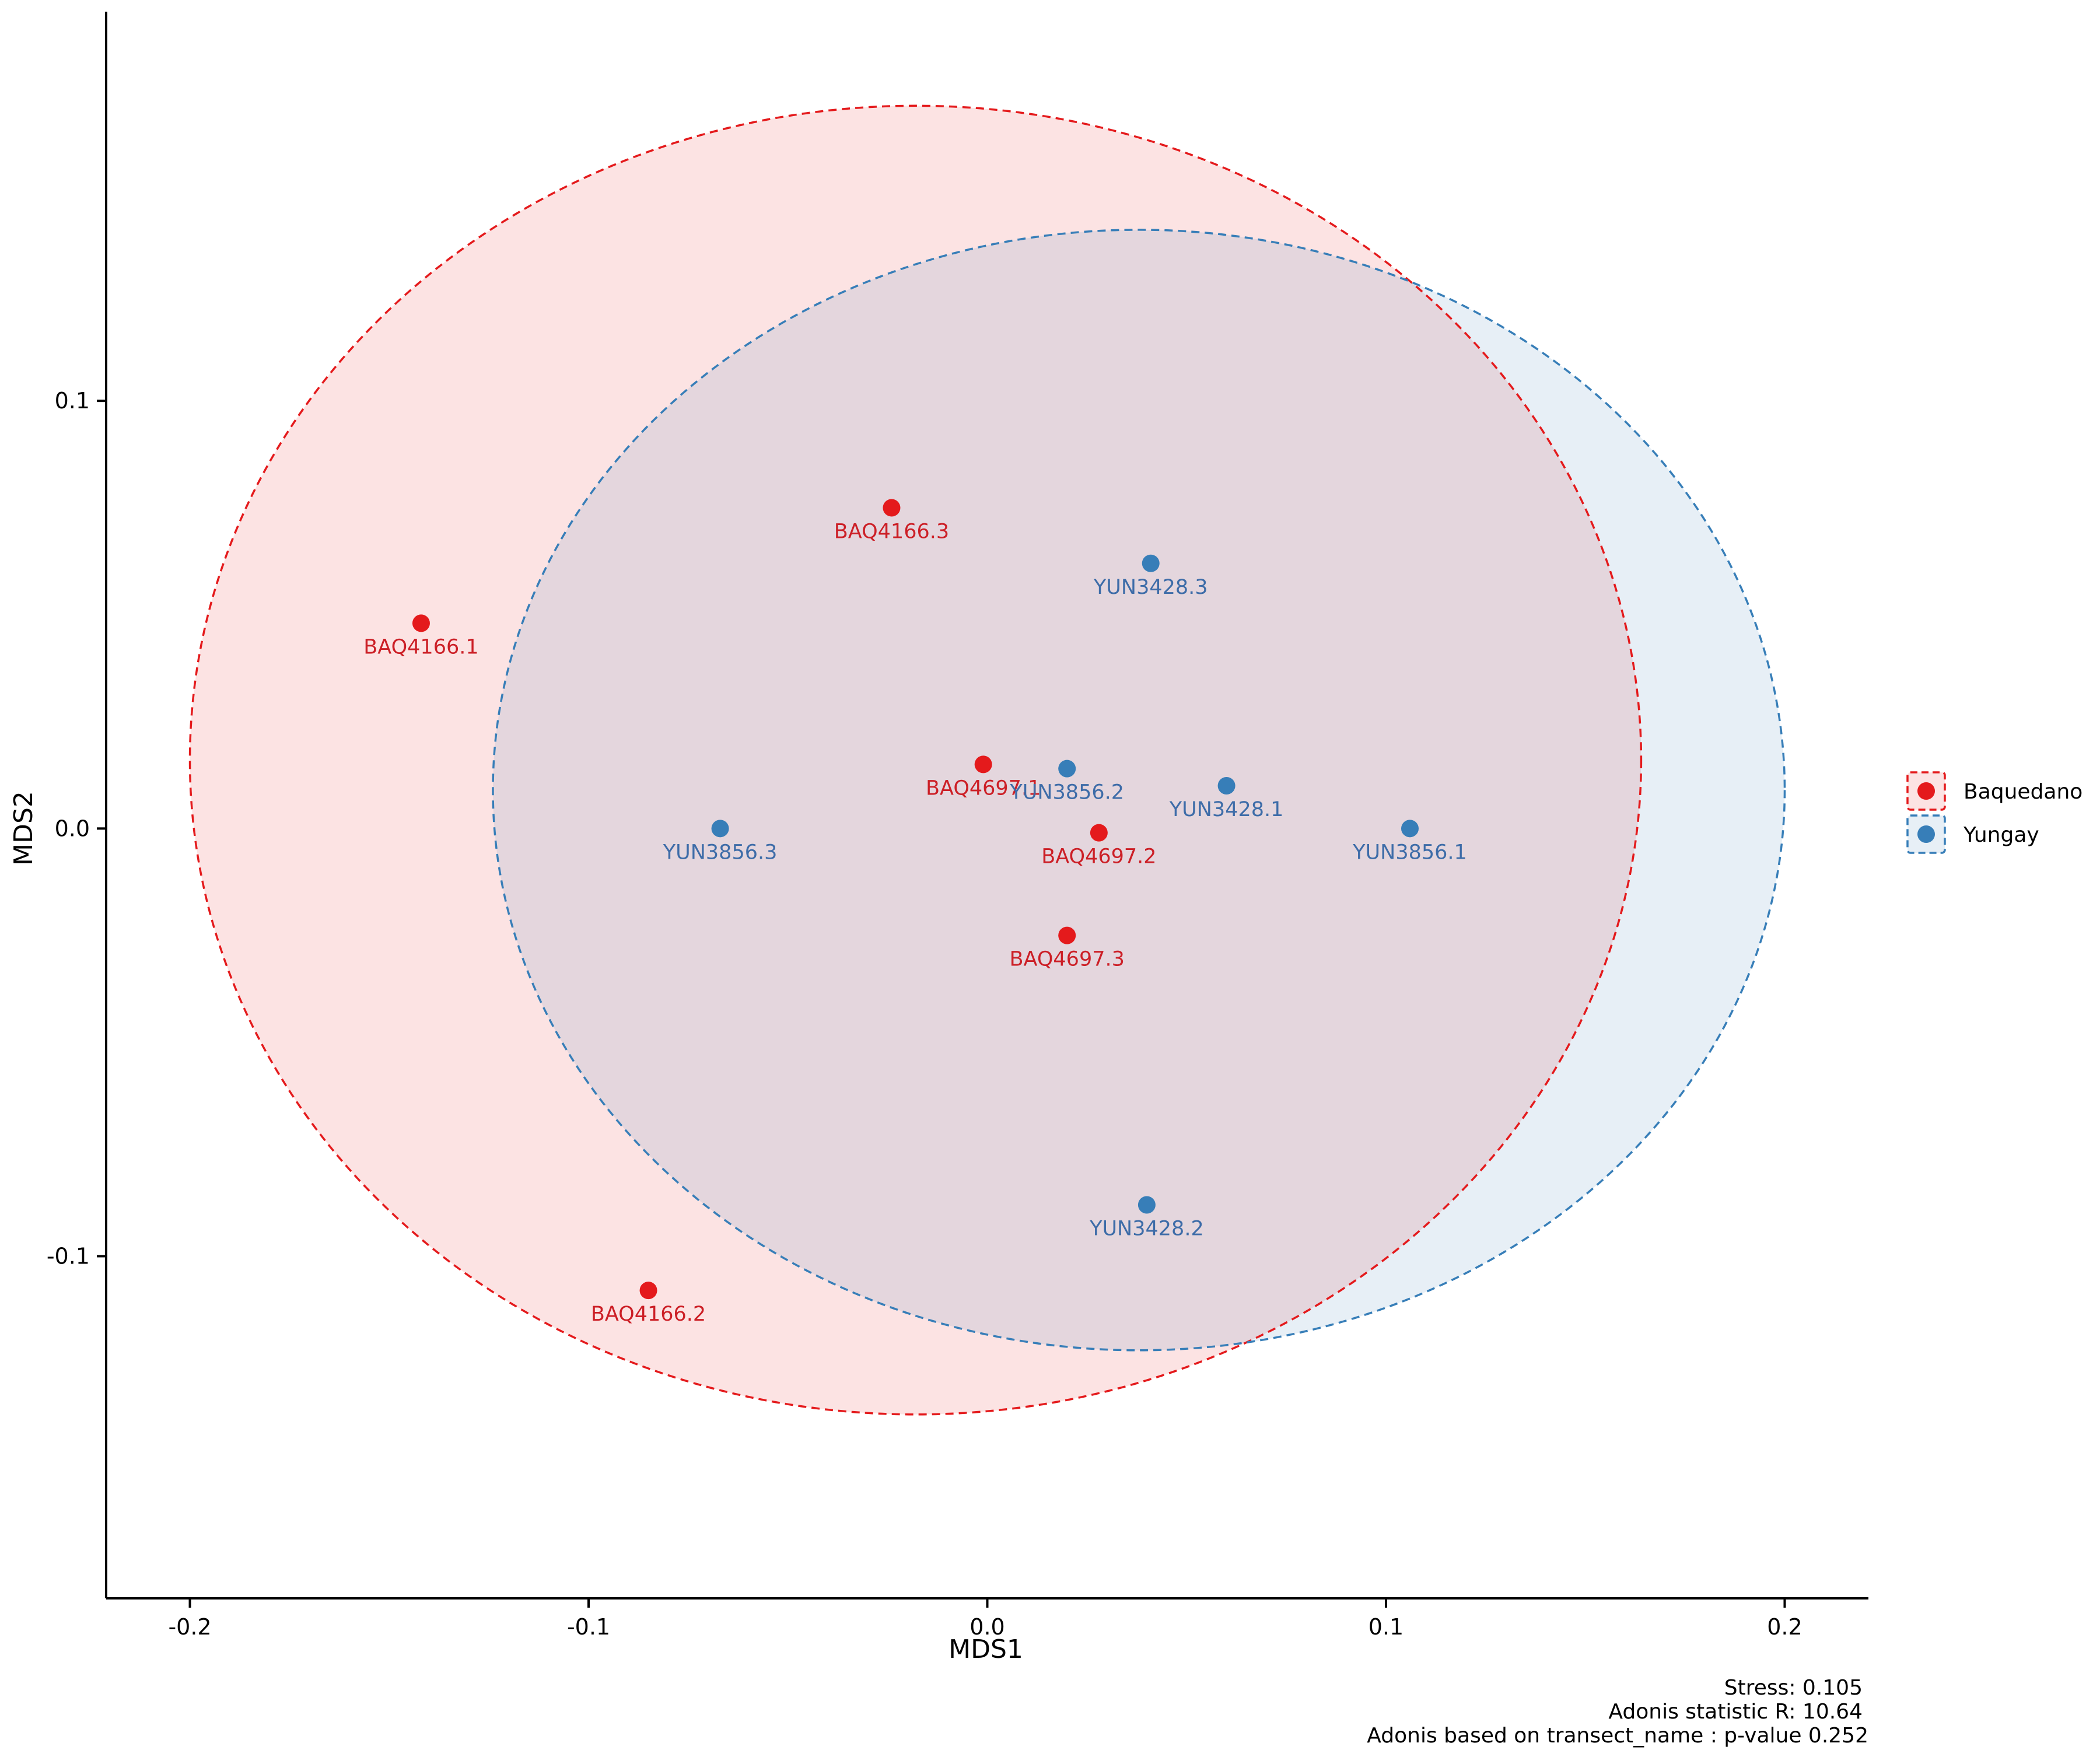  Describe the element at coordinates (588, 1627) in the screenshot. I see `x-tick-label: -0.1` at that location.